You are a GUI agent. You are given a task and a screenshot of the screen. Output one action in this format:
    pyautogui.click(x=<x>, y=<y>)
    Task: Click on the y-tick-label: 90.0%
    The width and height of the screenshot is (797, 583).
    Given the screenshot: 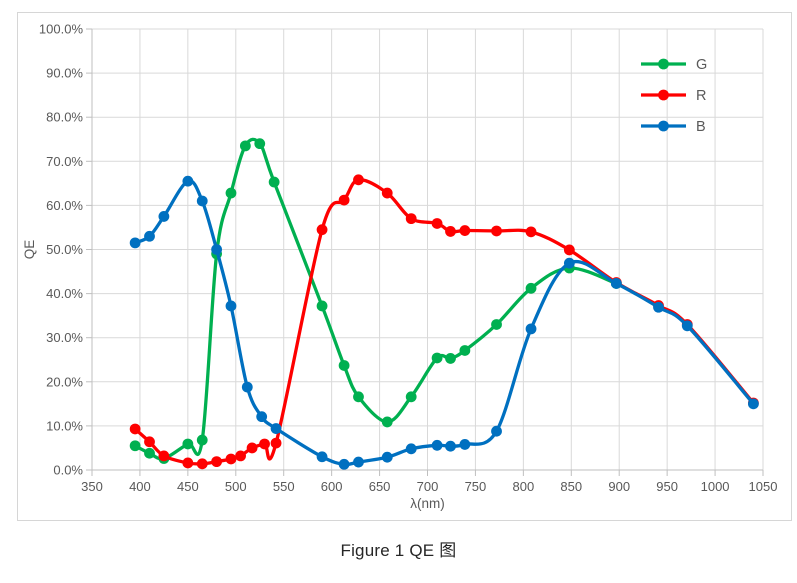 What is the action you would take?
    pyautogui.click(x=64, y=73)
    